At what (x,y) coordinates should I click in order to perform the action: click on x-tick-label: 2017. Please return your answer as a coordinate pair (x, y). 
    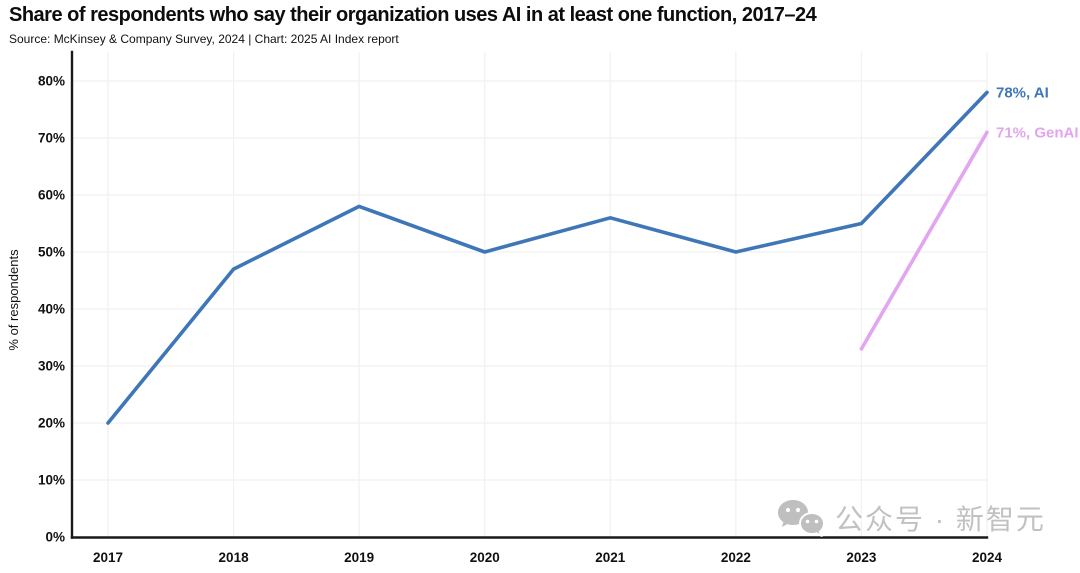
    Looking at the image, I should click on (108, 557).